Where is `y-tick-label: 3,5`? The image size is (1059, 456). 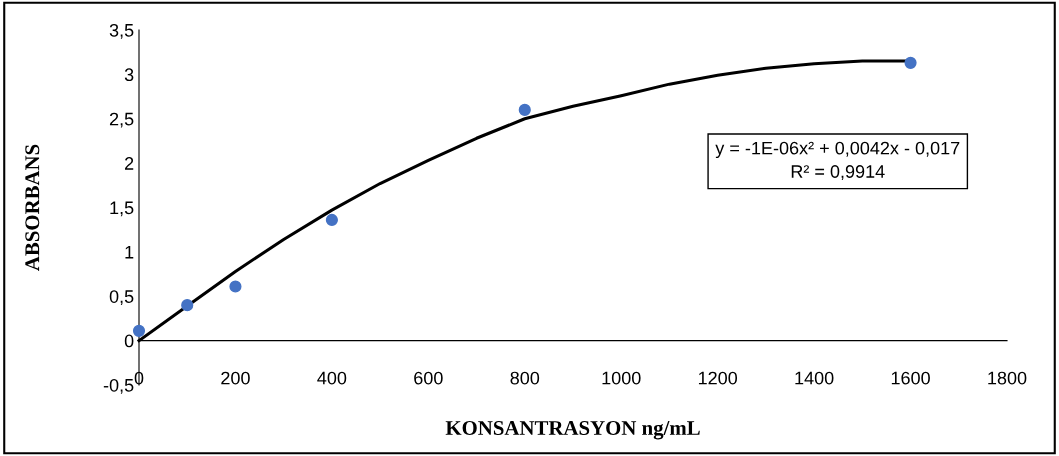
y-tick-label: 3,5 is located at coordinates (121, 31).